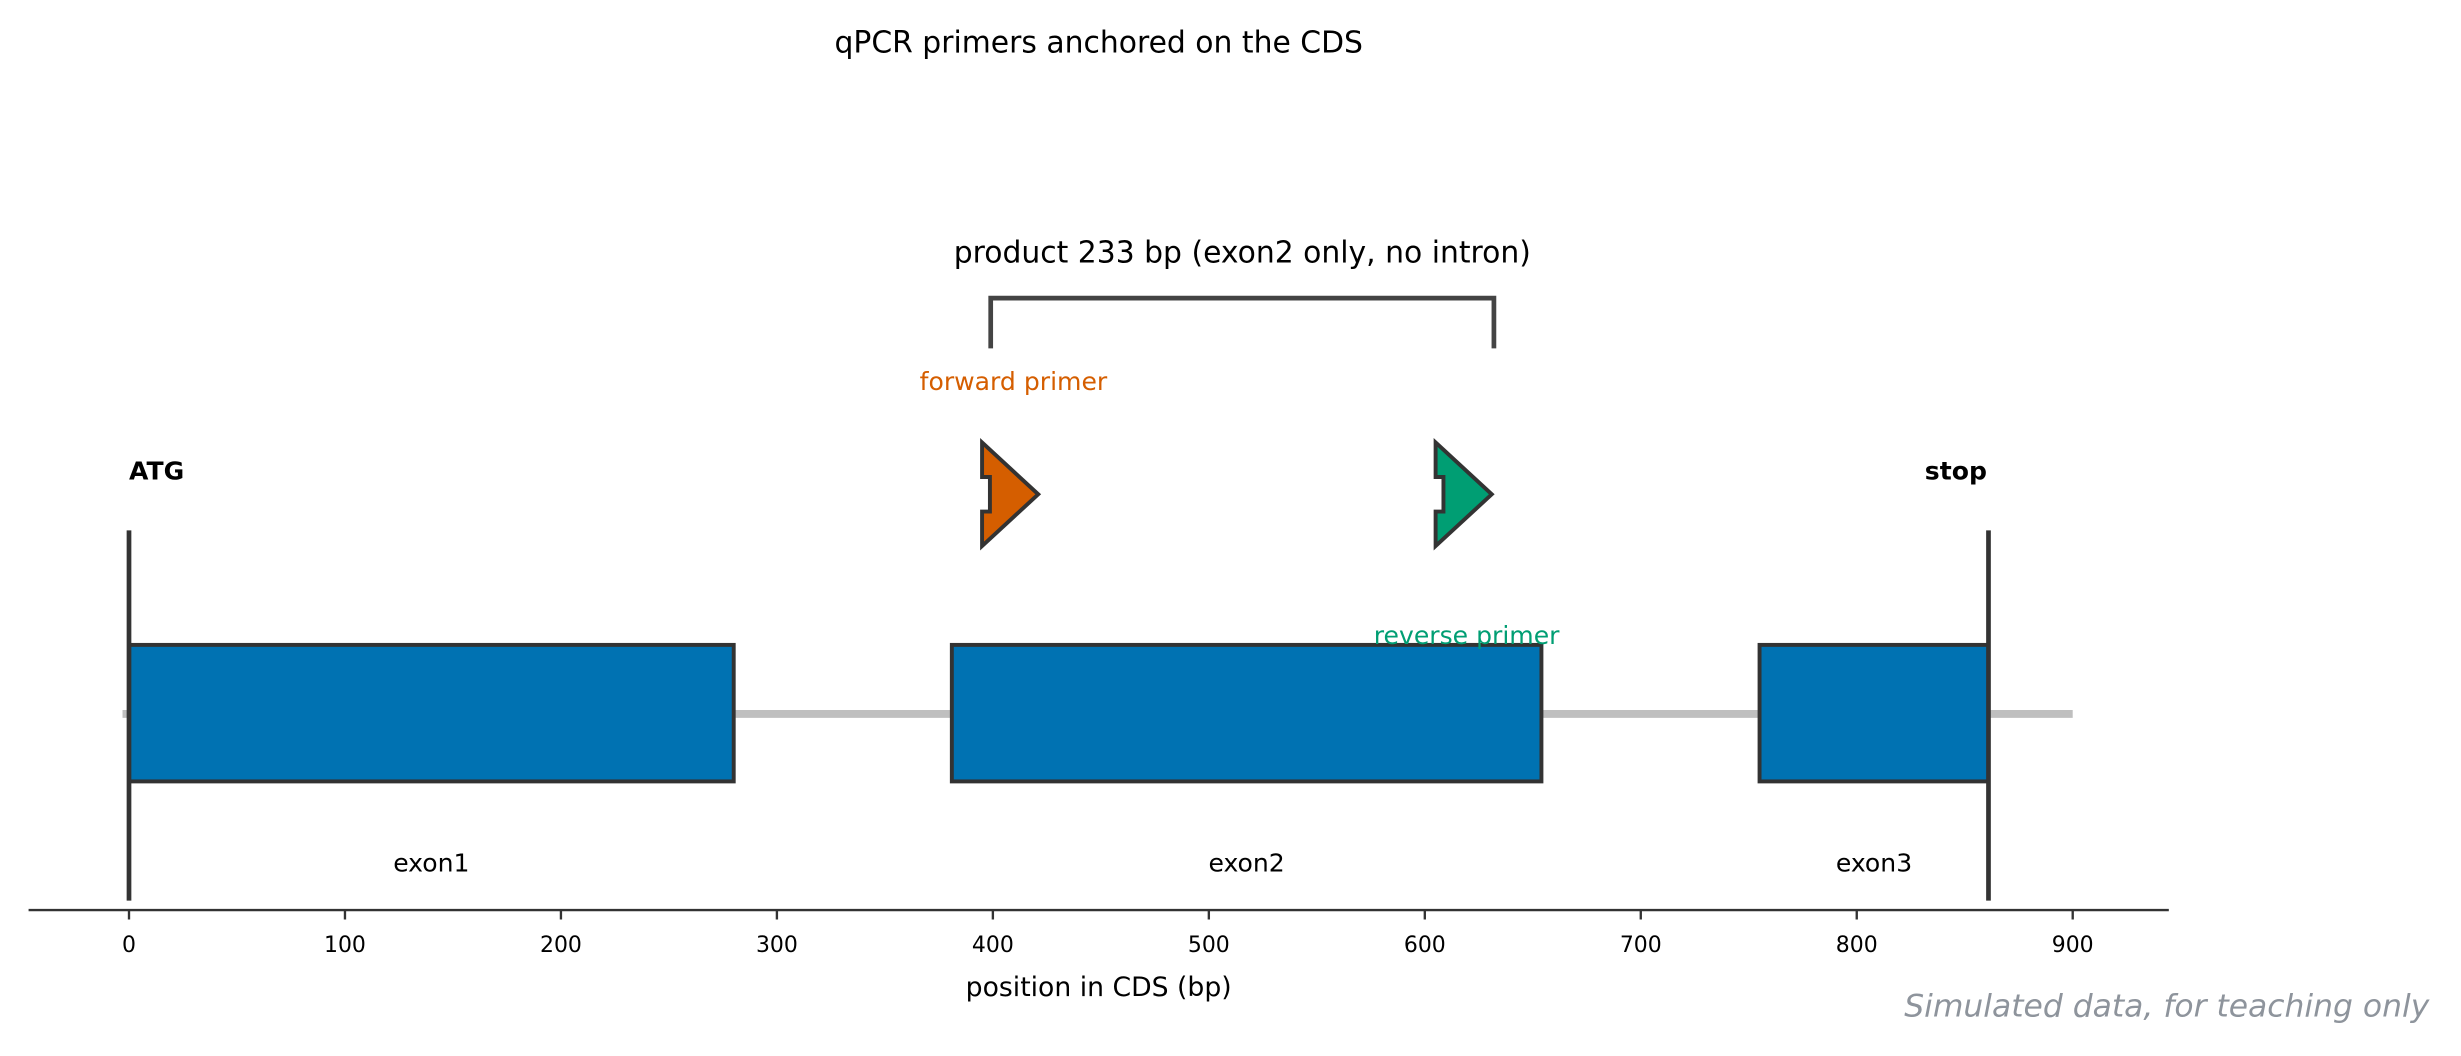  Describe the element at coordinates (431, 863) in the screenshot. I see `exon-label: exon1` at that location.